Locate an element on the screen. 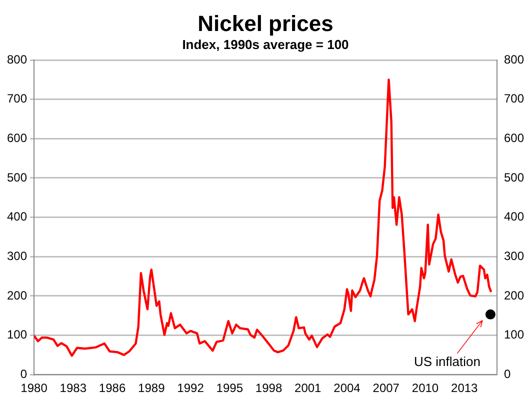 The height and width of the screenshot is (401, 531). x-tick-label: 2004 is located at coordinates (347, 388).